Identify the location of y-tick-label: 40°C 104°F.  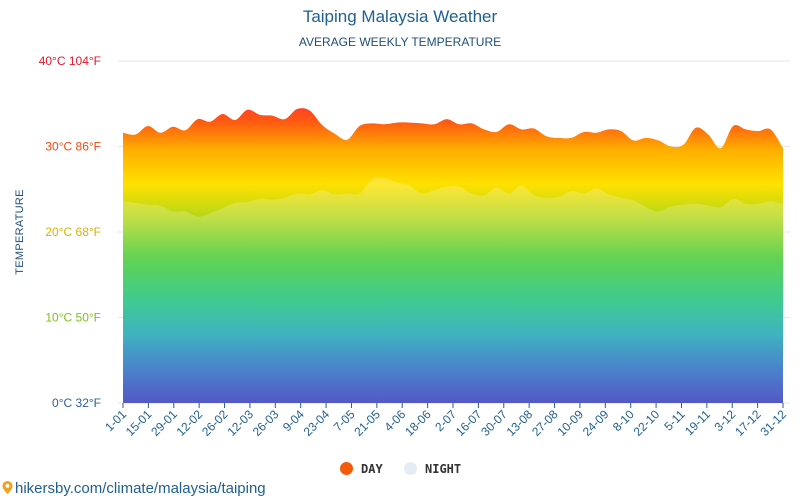
(70, 61).